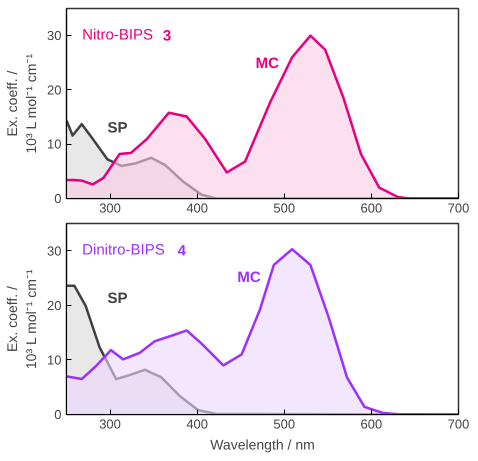 This screenshot has height=461, width=478. I want to click on text: Nitro-BIPS 3, so click(127, 35).